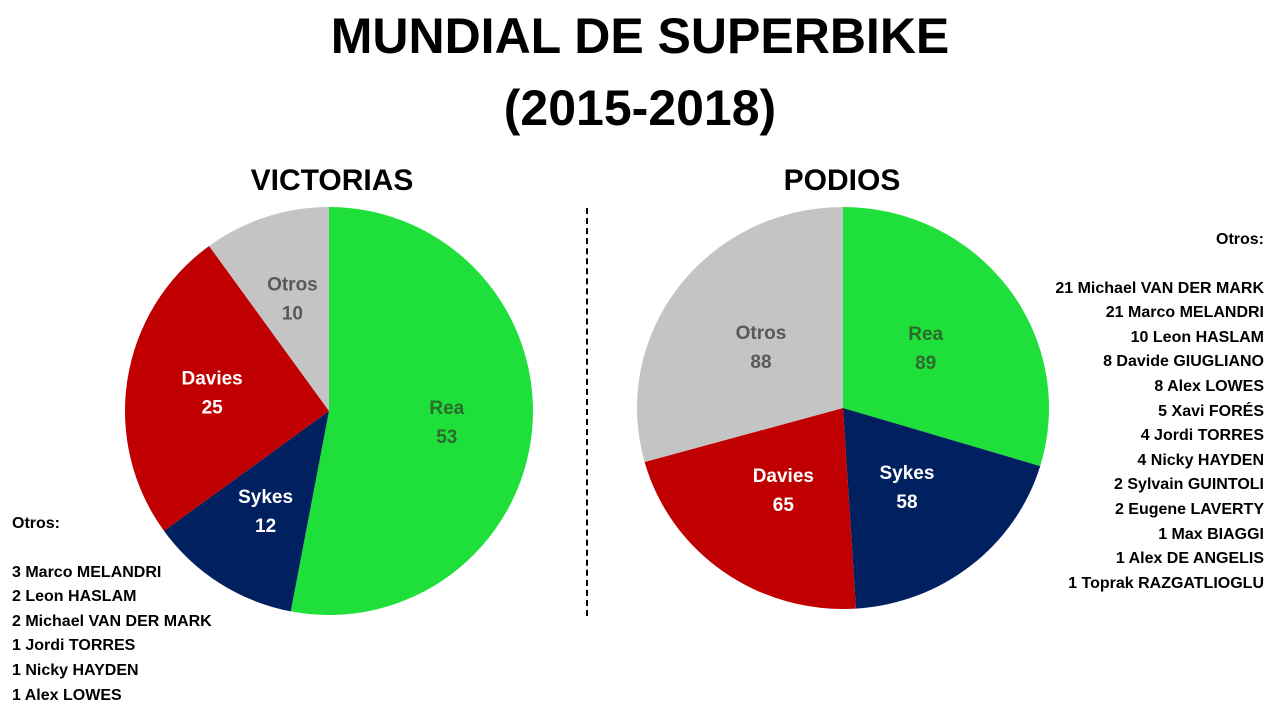 This screenshot has width=1280, height=720. I want to click on slice-value-otros: 88, so click(760, 362).